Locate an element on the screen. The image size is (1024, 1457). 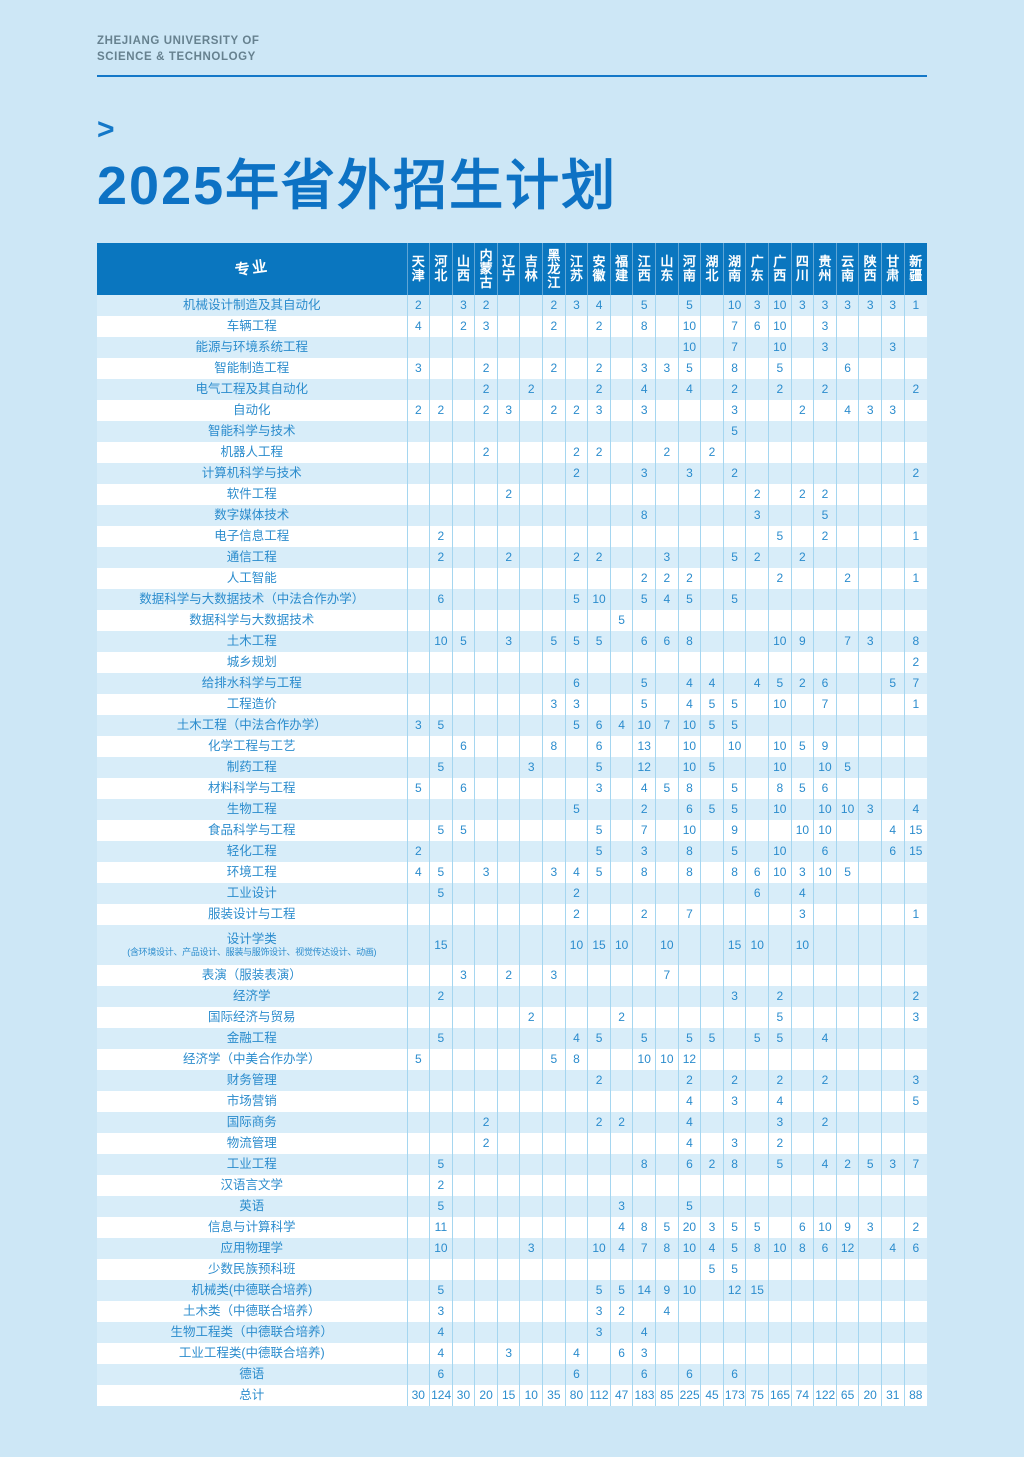
province-column-header: 广西 is located at coordinates (780, 269).